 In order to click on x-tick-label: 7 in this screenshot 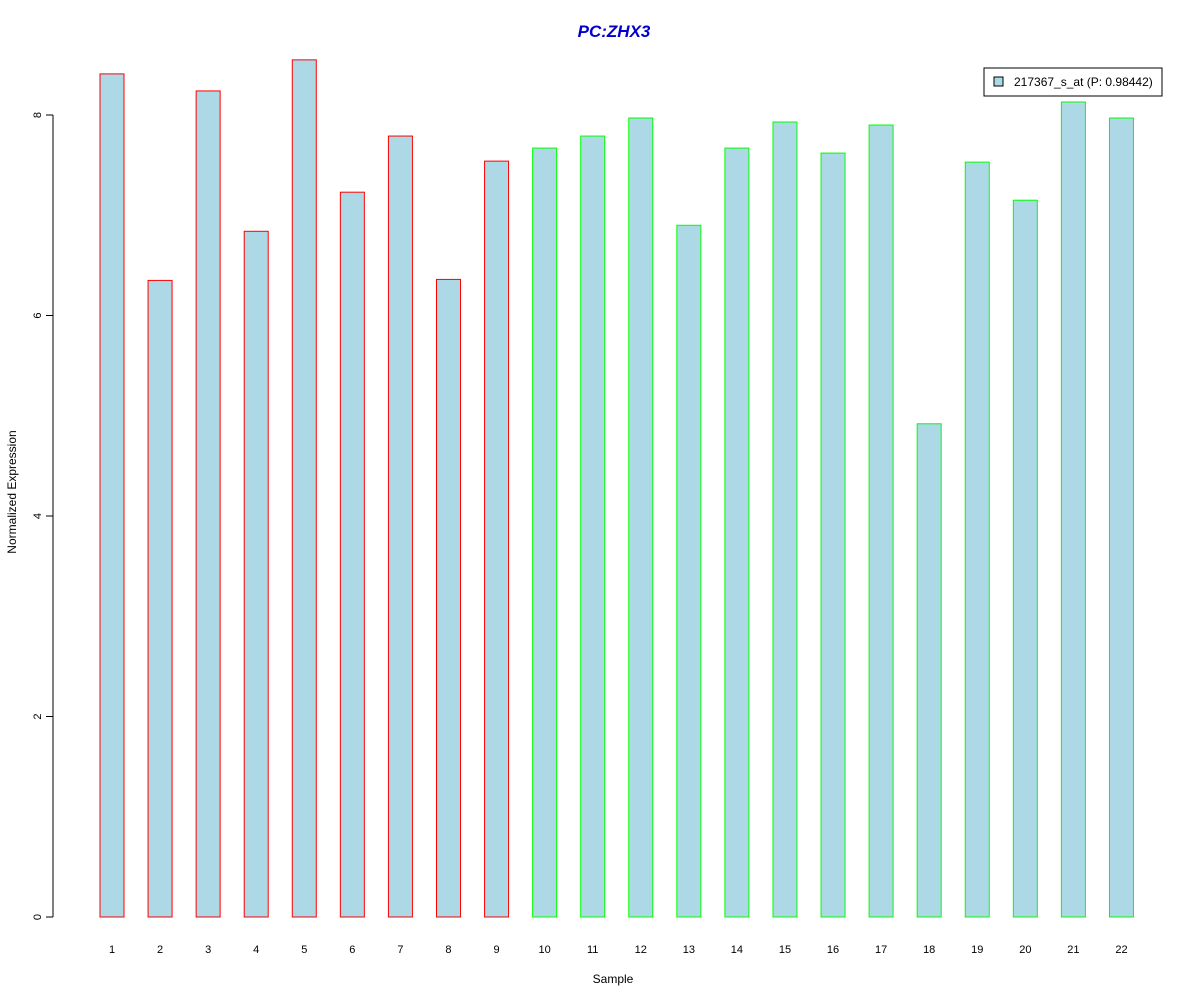, I will do `click(400, 950)`.